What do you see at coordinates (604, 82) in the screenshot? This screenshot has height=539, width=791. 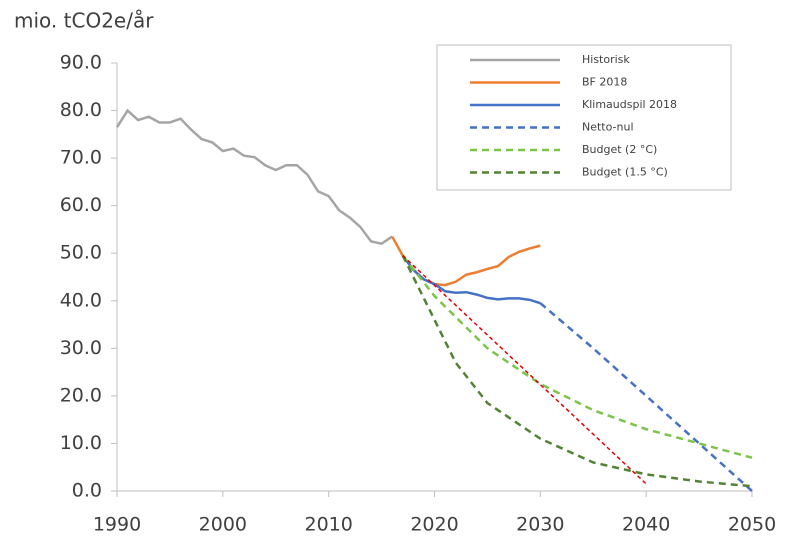 I see `legend-label: BF 2018` at bounding box center [604, 82].